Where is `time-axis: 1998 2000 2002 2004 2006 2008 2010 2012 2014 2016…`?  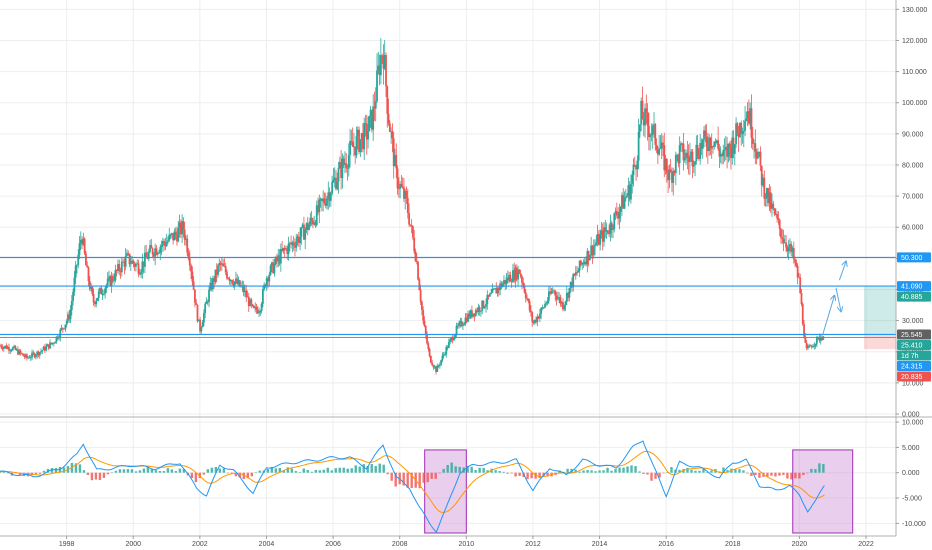 time-axis: 1998 2000 2002 2004 2006 2008 2010 2012 2014 2016… is located at coordinates (466, 542).